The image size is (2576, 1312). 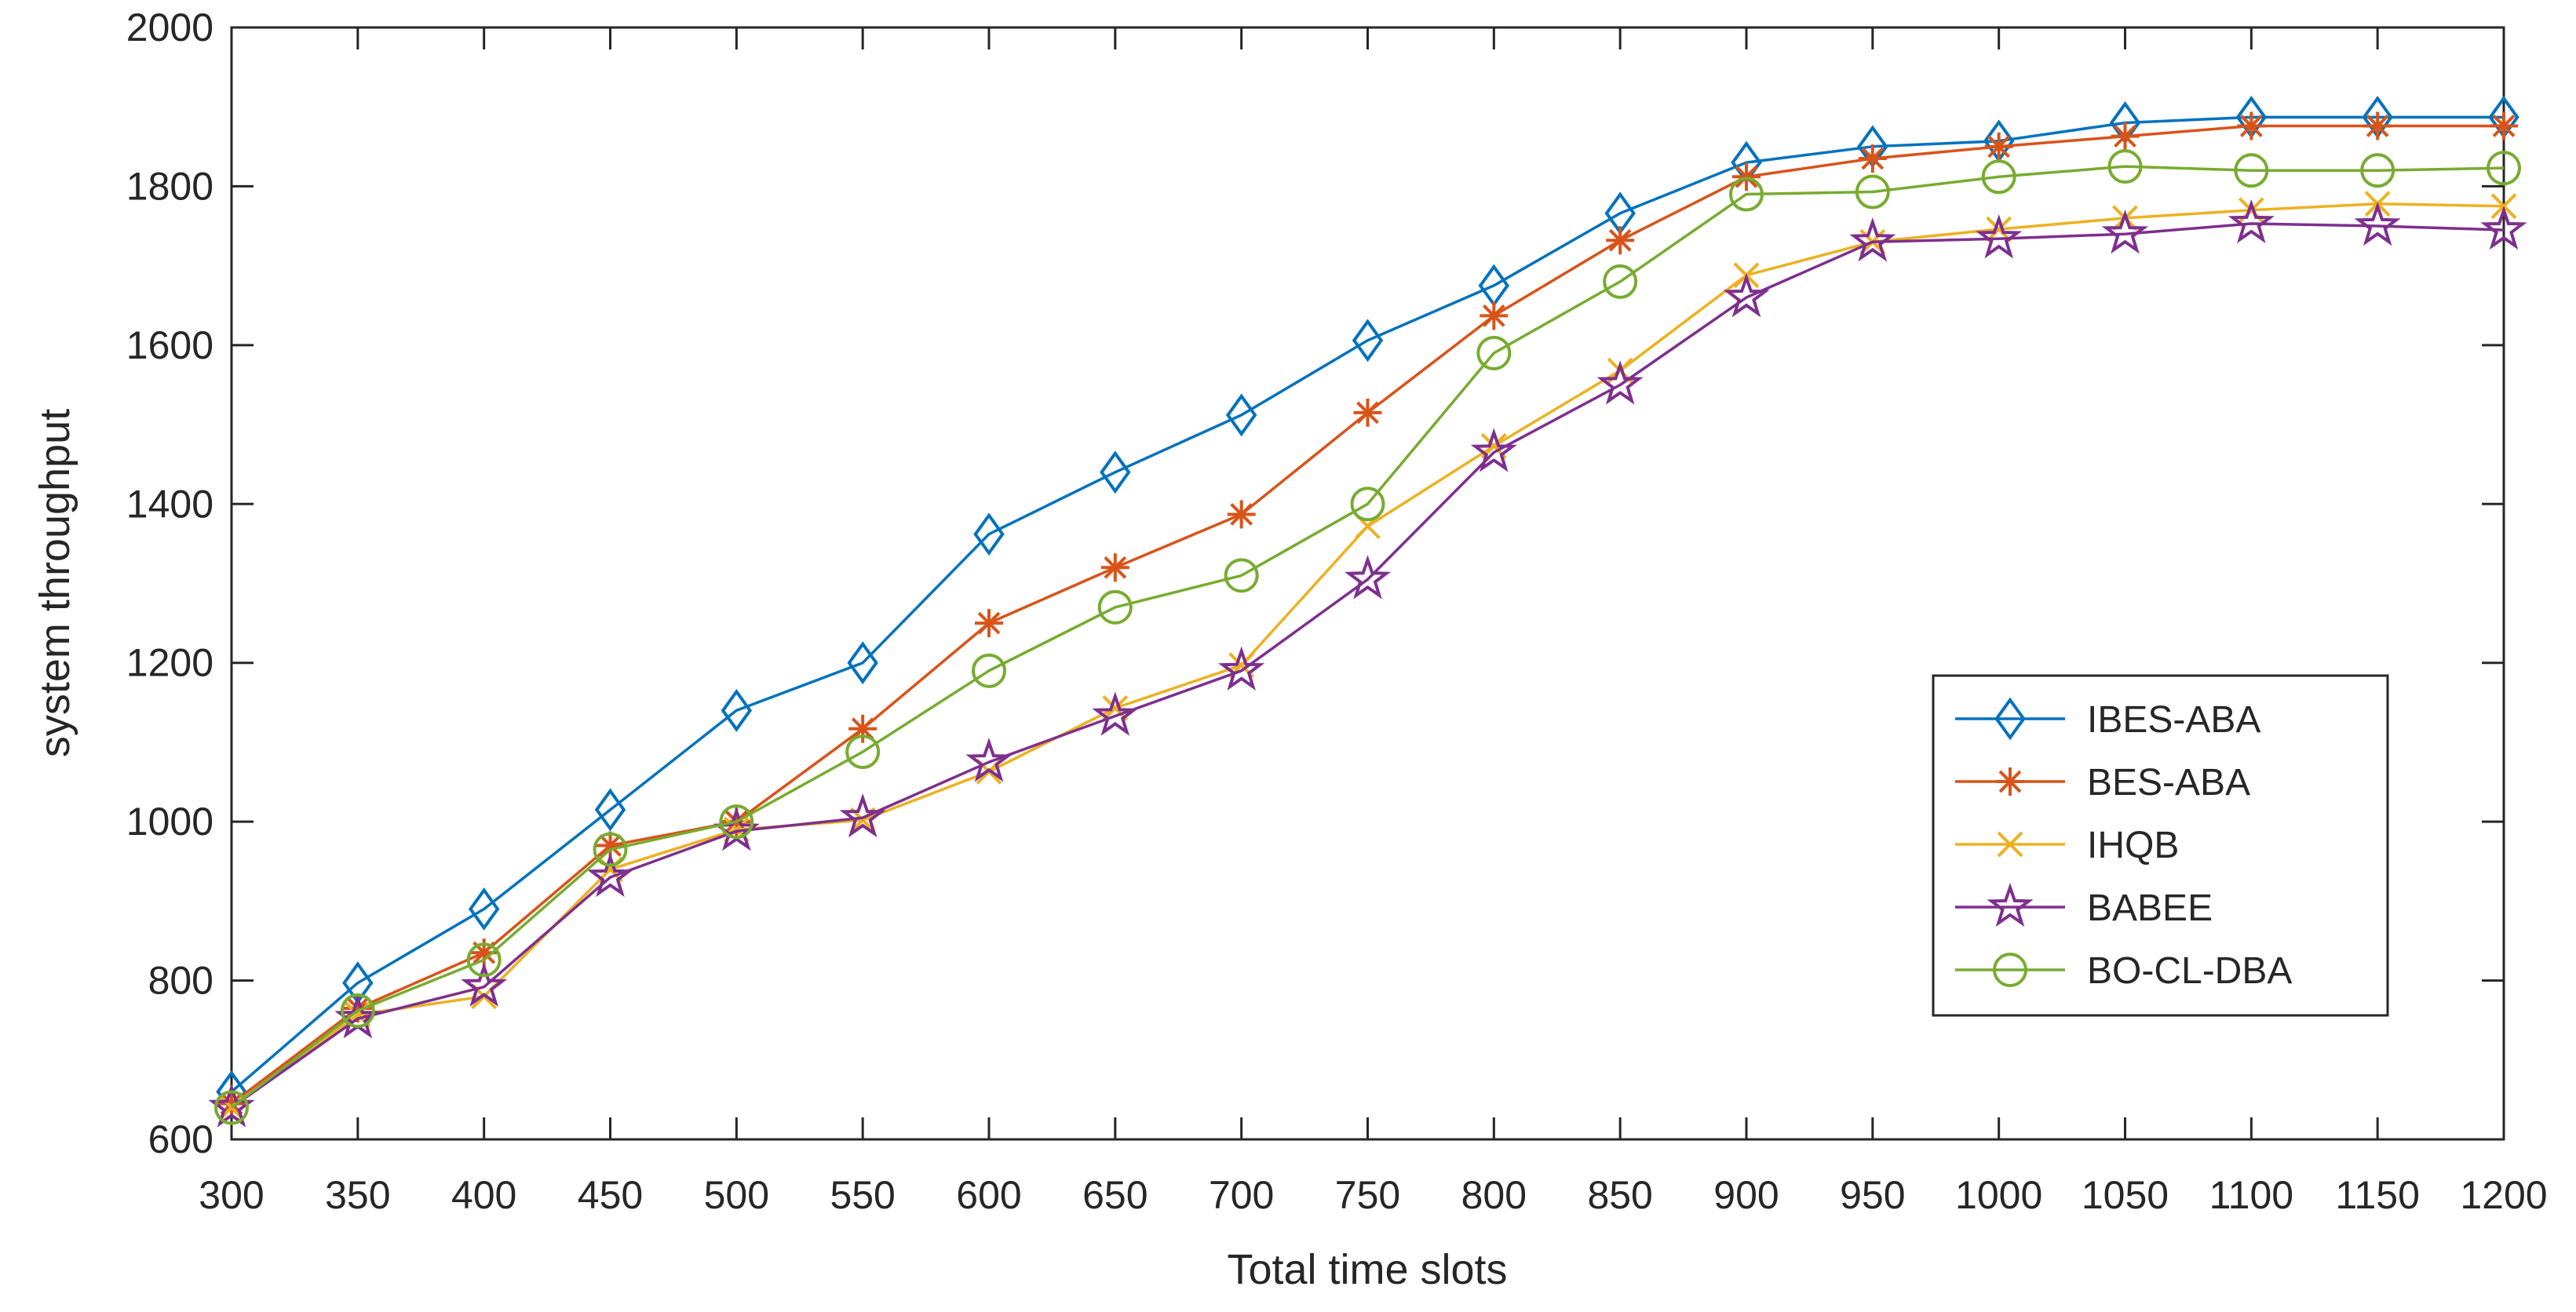 What do you see at coordinates (484, 1195) in the screenshot?
I see `x-tick-label: 400` at bounding box center [484, 1195].